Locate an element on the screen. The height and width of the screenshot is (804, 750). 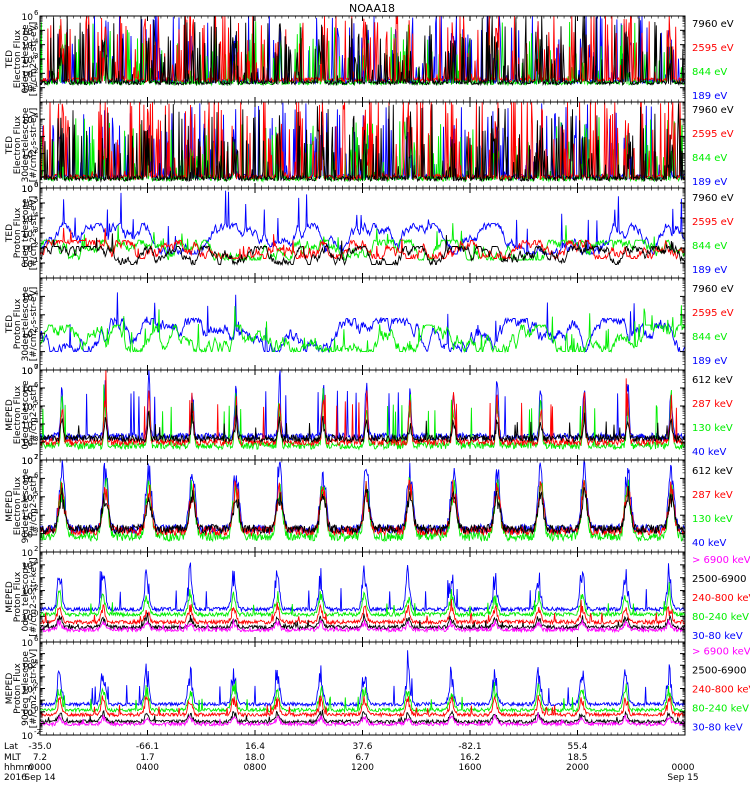
chart-title: NOAA18 is located at coordinates (372, 8).